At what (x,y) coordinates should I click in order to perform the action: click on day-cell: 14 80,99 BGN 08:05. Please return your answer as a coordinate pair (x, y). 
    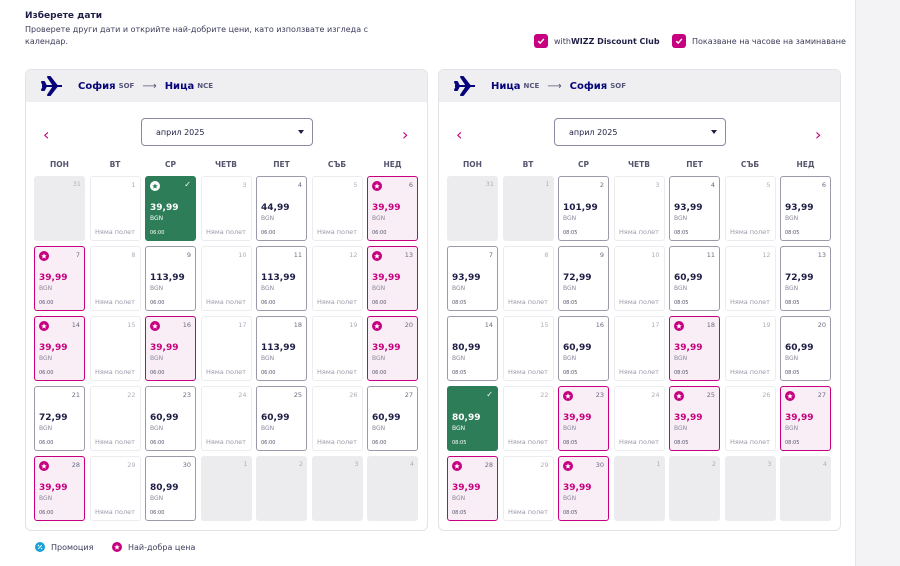
    Looking at the image, I should click on (472, 348).